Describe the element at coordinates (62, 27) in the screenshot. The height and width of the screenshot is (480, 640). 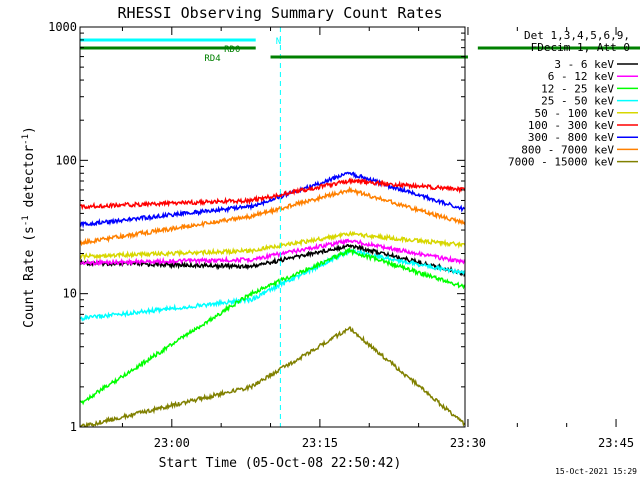
I see `y-tick-label: 1000` at that location.